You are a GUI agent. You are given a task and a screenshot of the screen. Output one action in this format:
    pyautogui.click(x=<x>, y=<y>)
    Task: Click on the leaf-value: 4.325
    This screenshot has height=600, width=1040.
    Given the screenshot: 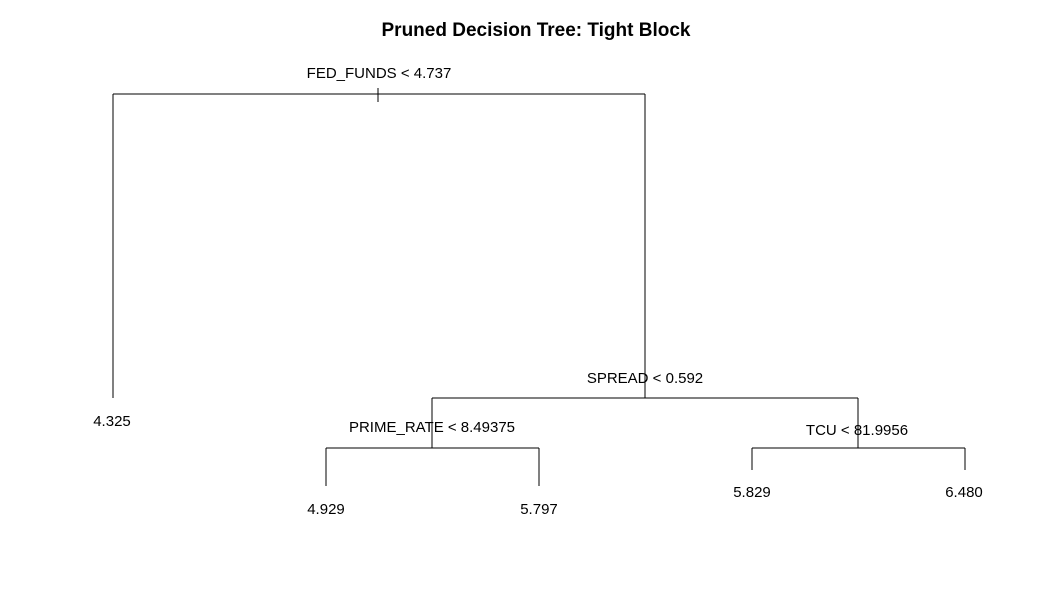 What is the action you would take?
    pyautogui.click(x=112, y=421)
    